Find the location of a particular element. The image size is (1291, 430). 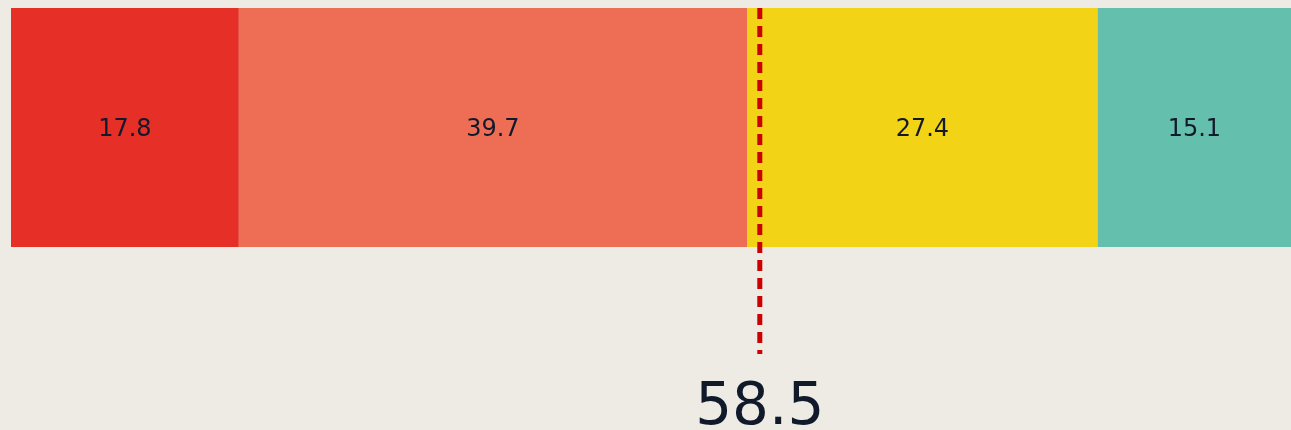

data-label: 39.7 is located at coordinates (493, 127).